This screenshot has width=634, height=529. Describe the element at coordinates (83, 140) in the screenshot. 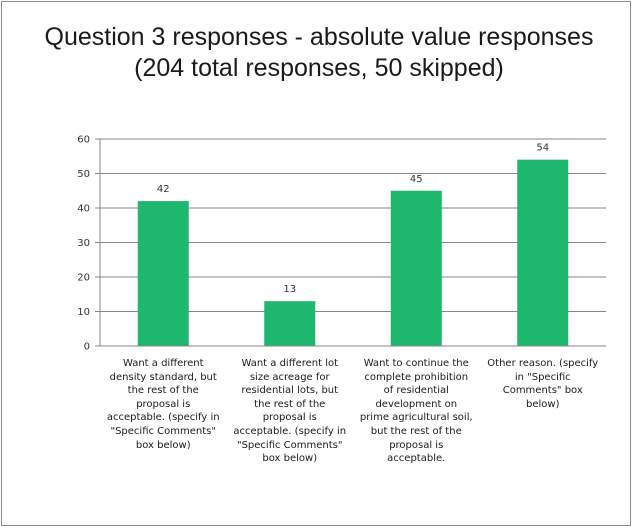

I see `y-tick-label: 60` at that location.